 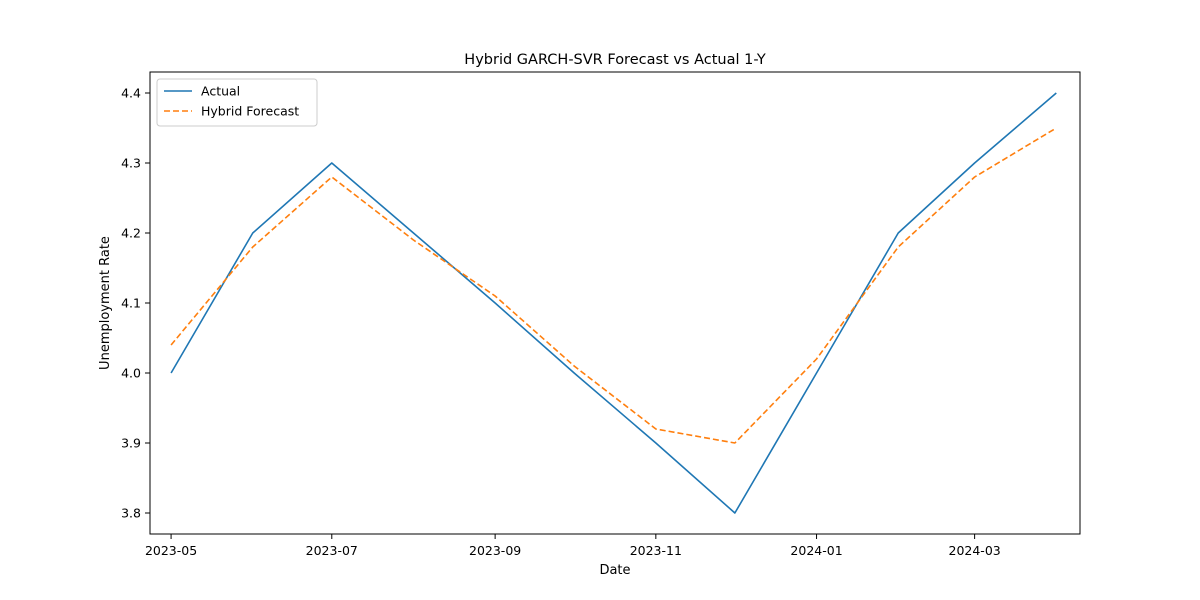 What do you see at coordinates (105, 303) in the screenshot?
I see `y-axis-label: Unemployment Rate` at bounding box center [105, 303].